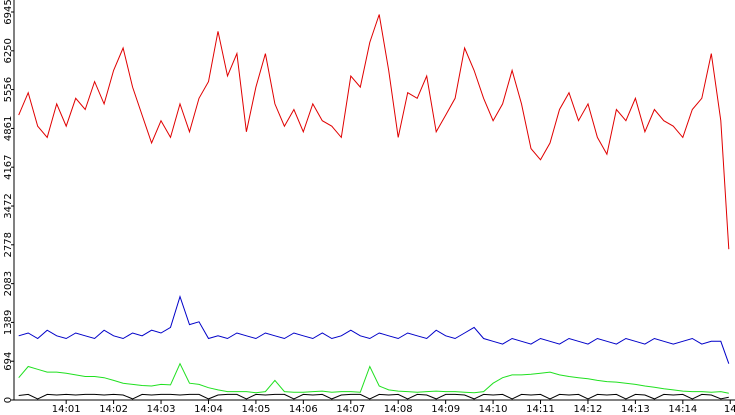 This screenshot has height=415, width=735. What do you see at coordinates (66, 409) in the screenshot?
I see `x-tick-label: 14:01` at bounding box center [66, 409].